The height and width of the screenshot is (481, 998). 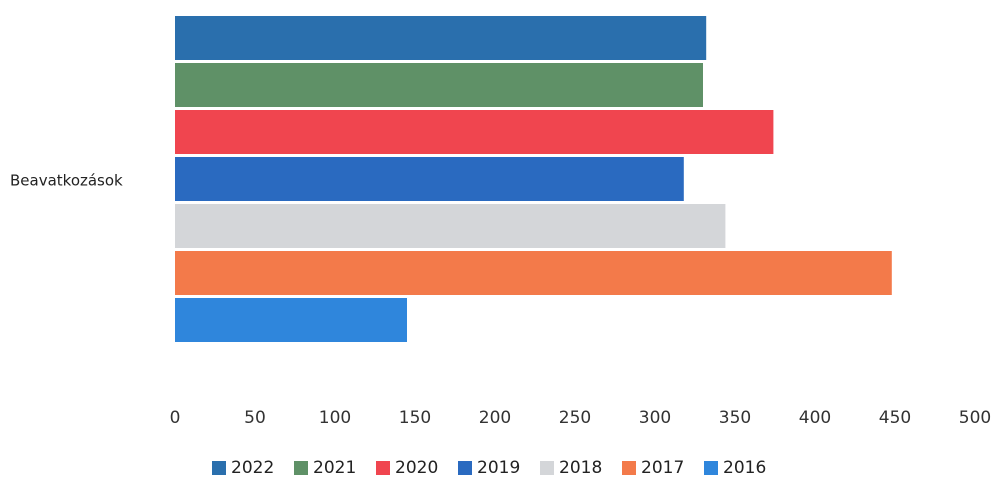 I want to click on x-axis-ticks: 0 50 100 150 200 250 300 350 400 450 500, so click(x=581, y=418).